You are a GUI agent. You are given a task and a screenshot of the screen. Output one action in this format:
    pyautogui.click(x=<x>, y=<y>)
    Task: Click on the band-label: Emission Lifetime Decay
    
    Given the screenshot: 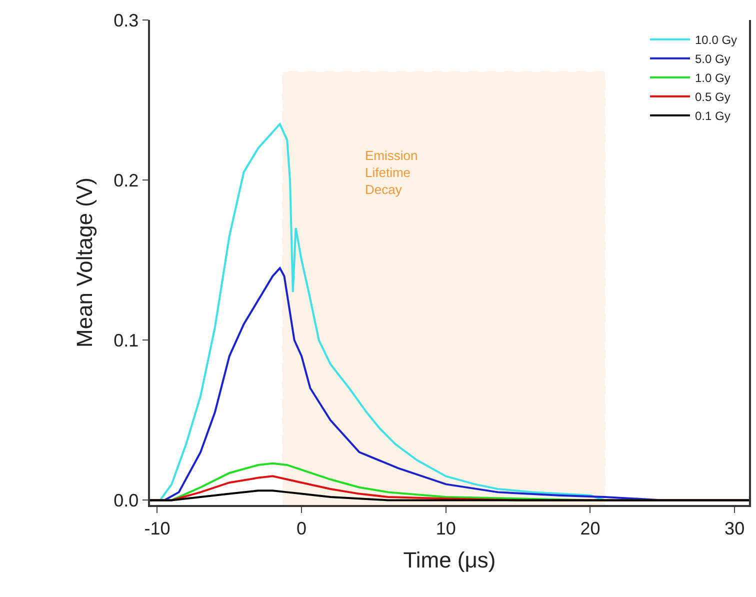 What is the action you would take?
    pyautogui.click(x=391, y=172)
    